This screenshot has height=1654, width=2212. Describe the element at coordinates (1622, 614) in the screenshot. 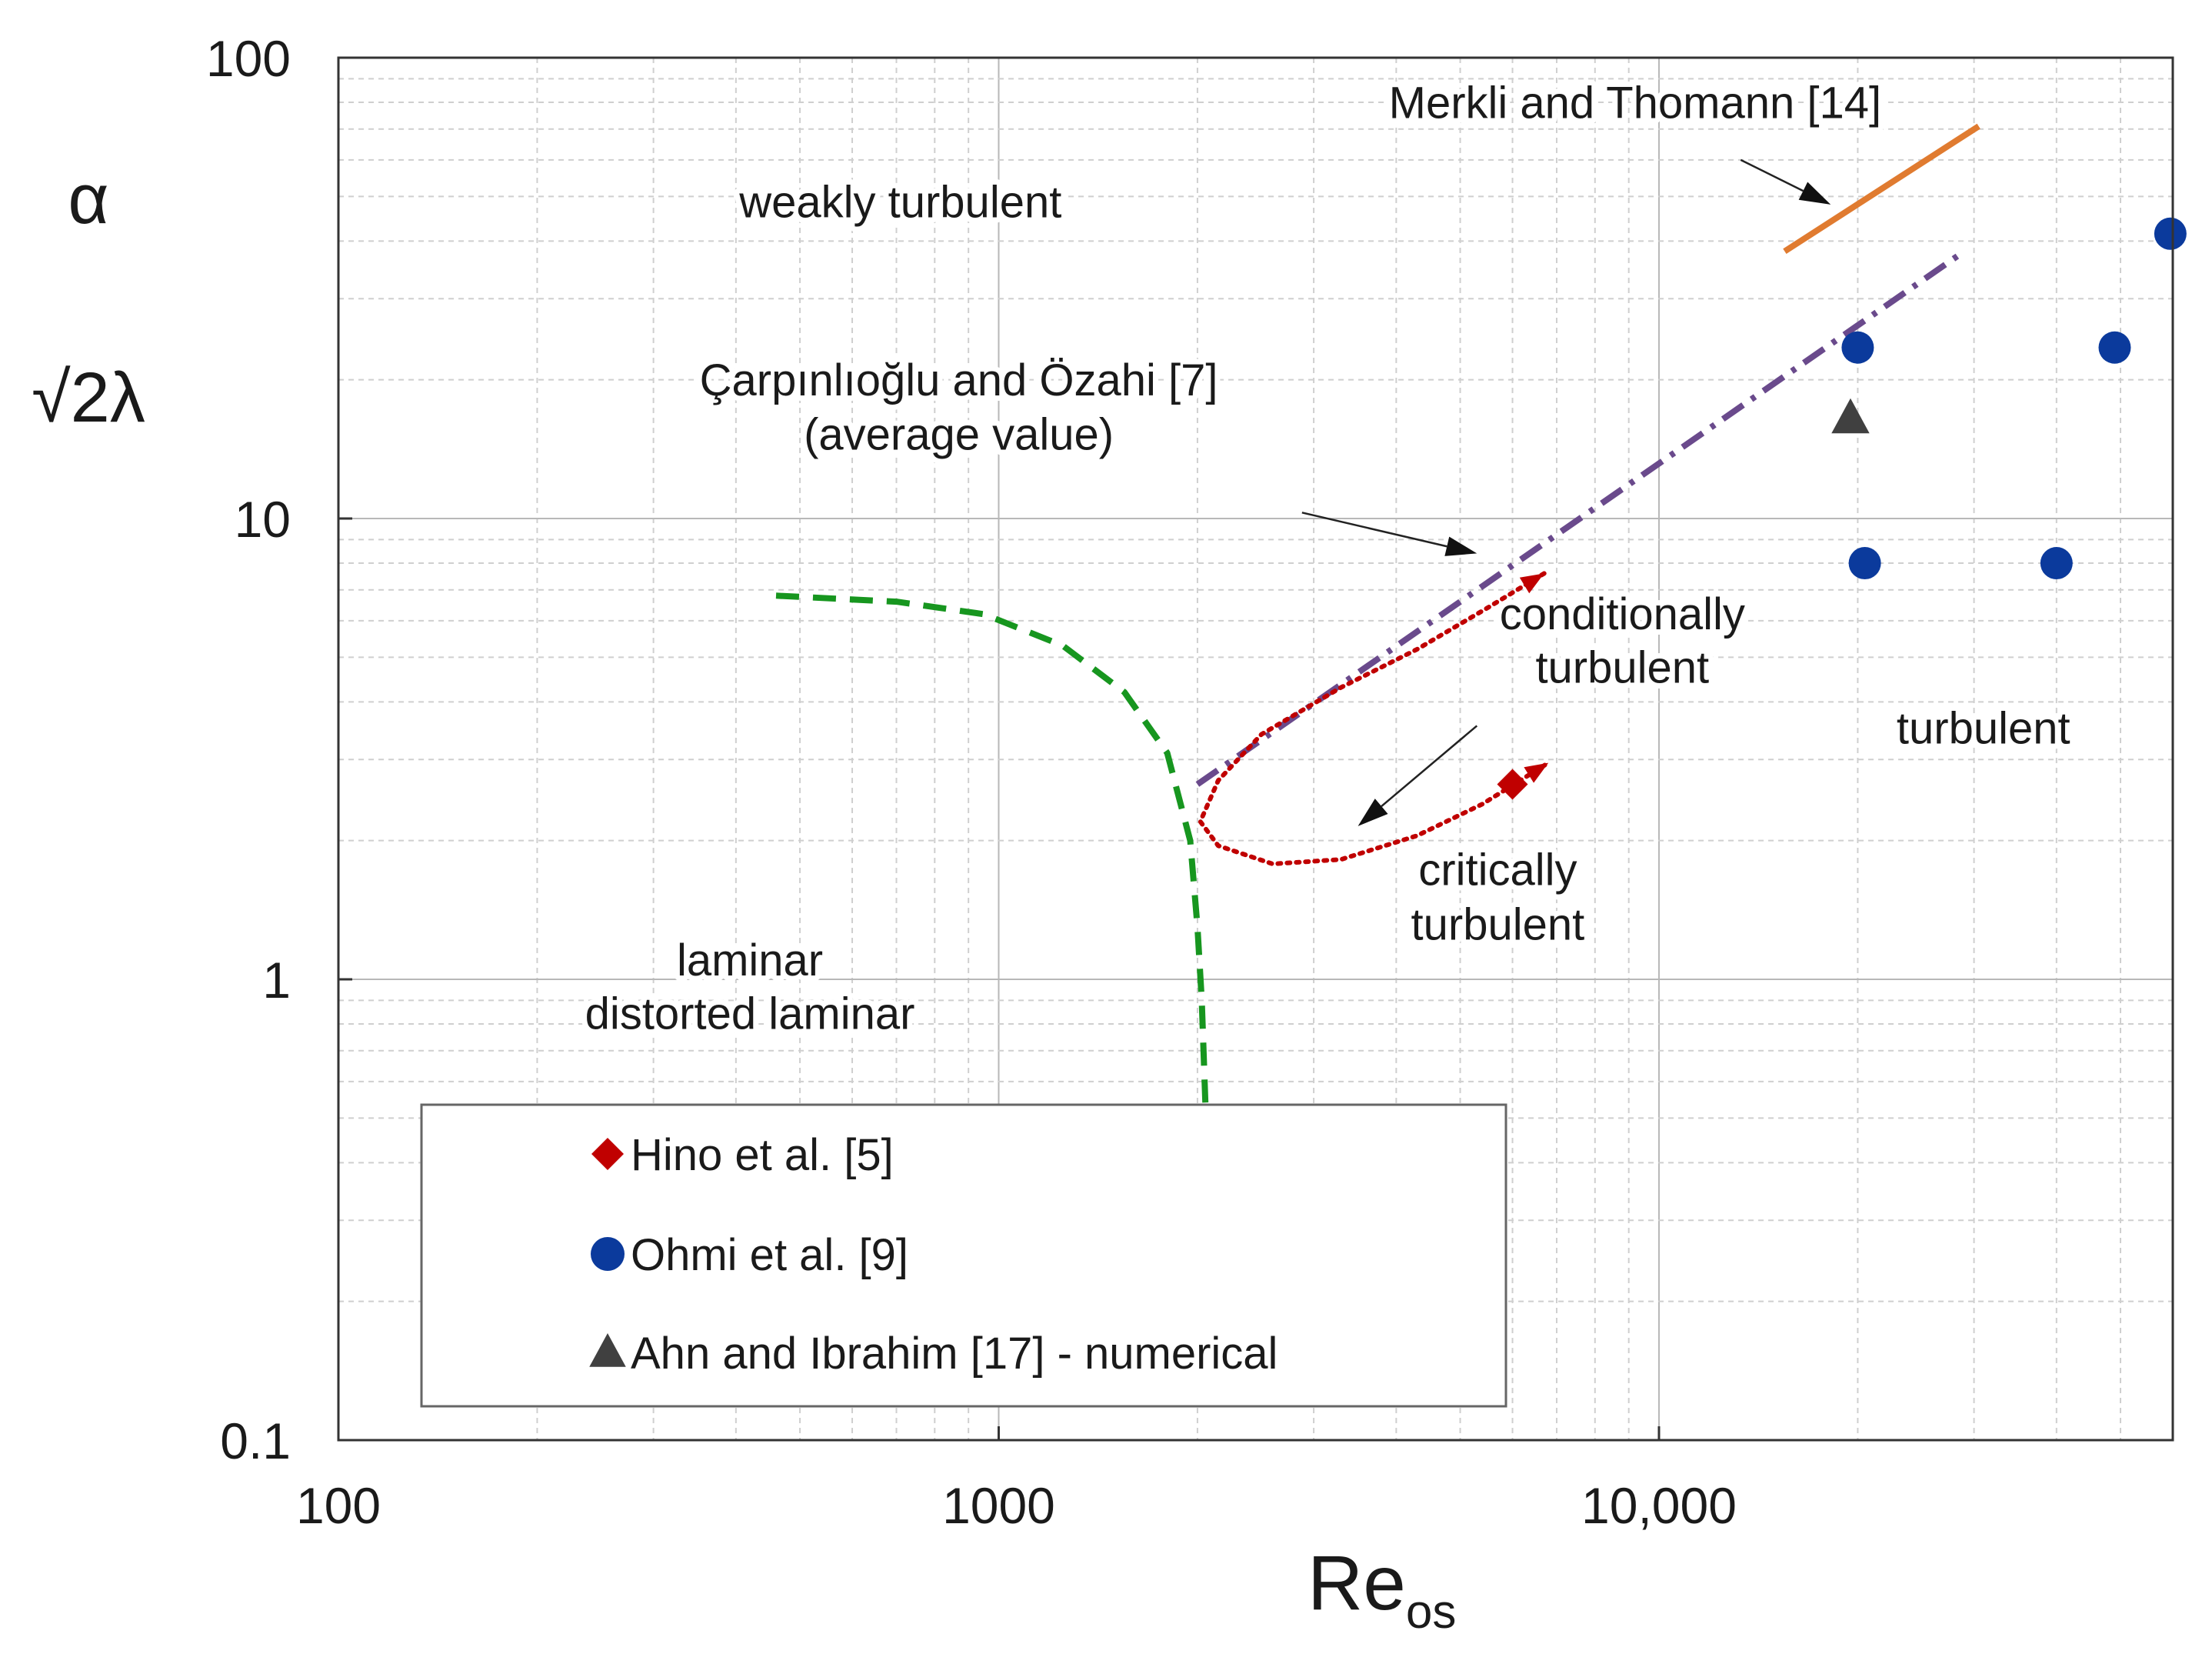

I see `annotation-cond1: conditionally` at that location.